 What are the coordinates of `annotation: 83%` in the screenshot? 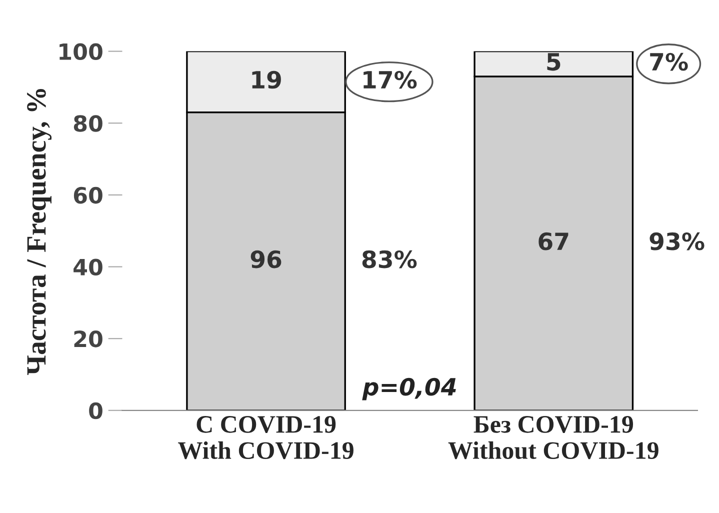 It's located at (389, 259).